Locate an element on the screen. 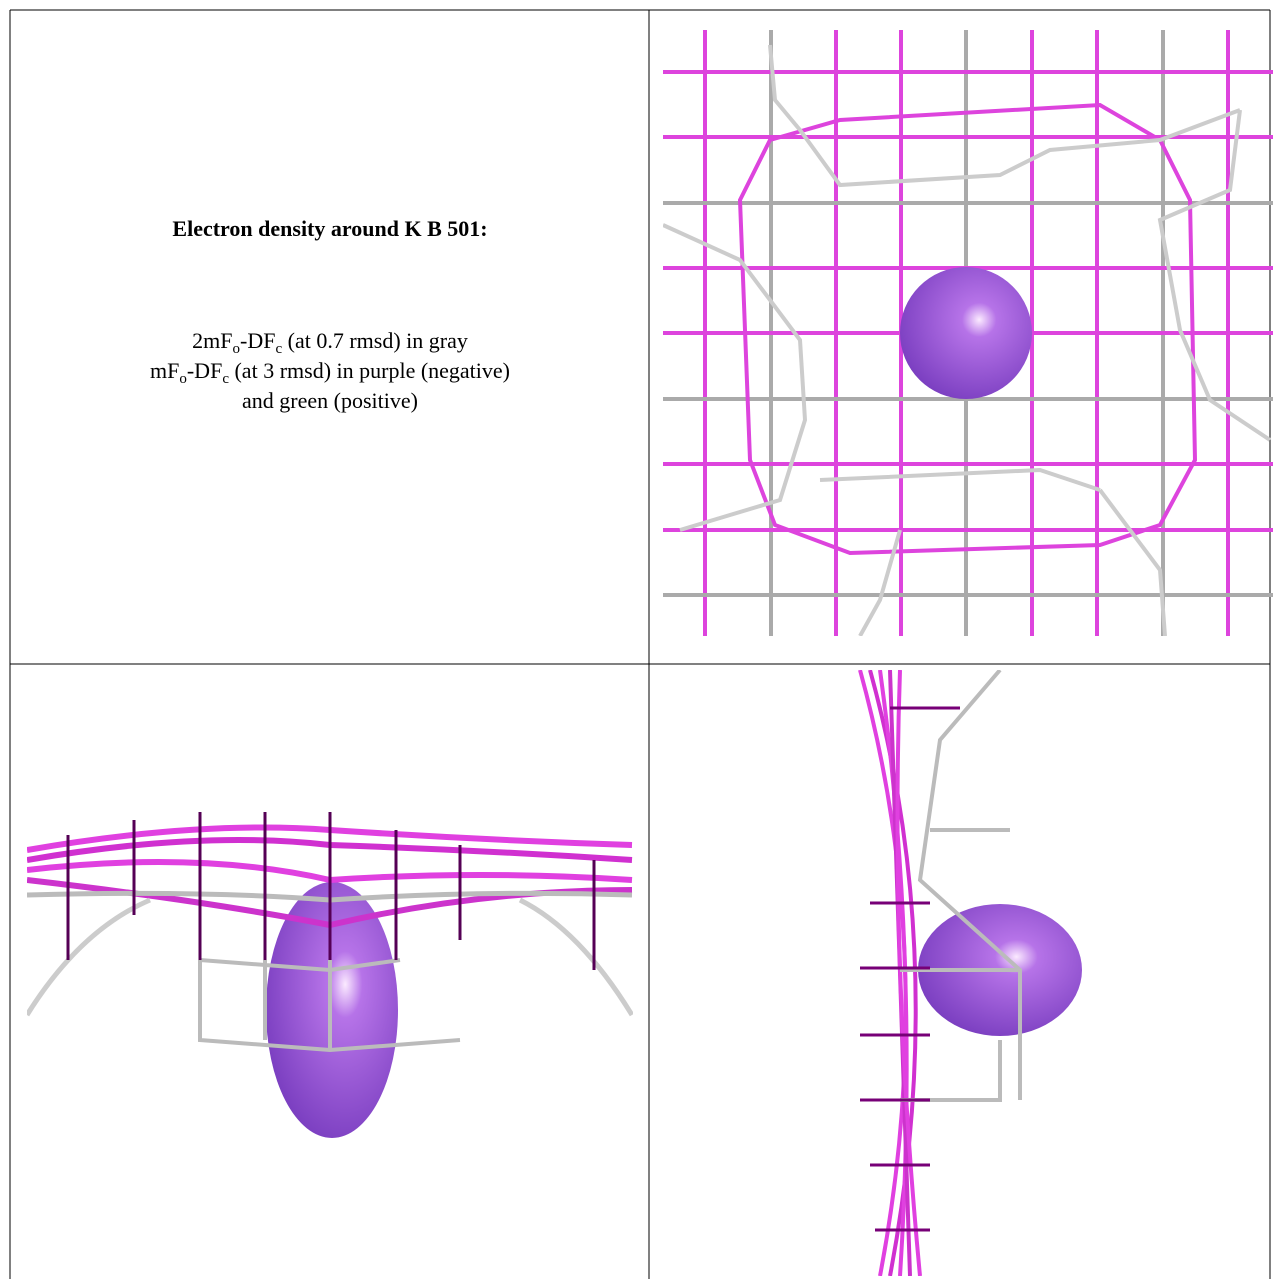 This screenshot has height=1284, width=1276. text-segment: and green (positive) is located at coordinates (330, 400).